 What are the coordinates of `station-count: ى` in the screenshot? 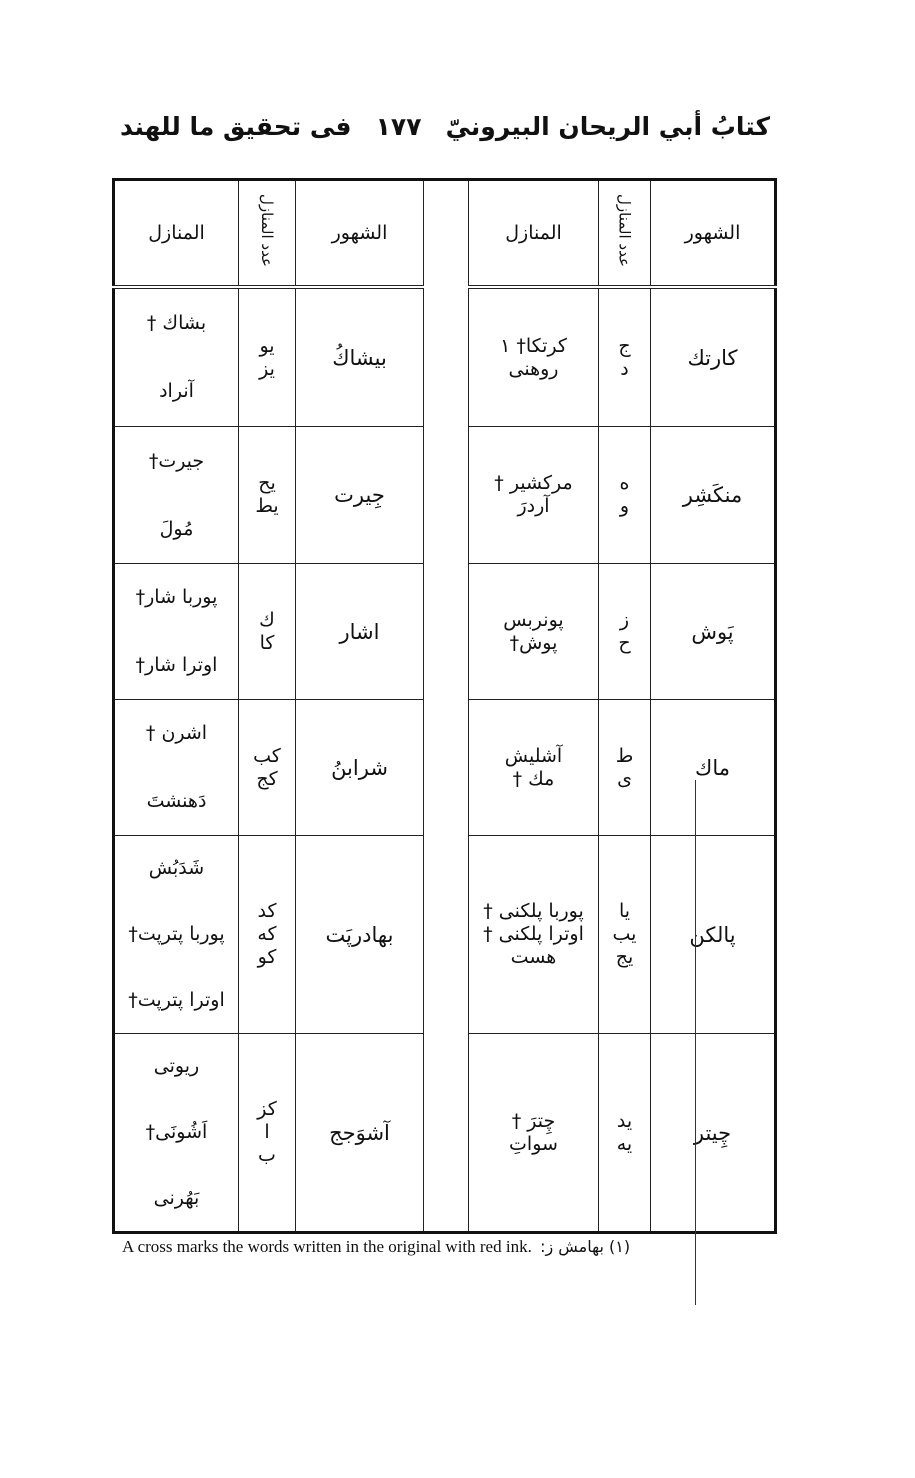 It's located at (624, 778).